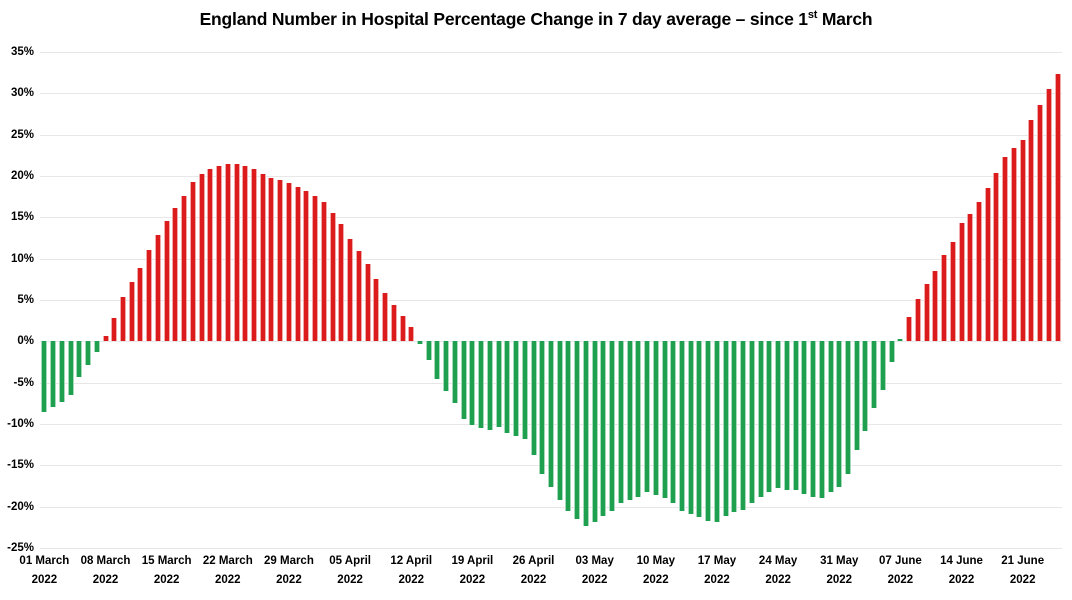 Image resolution: width=1072 pixels, height=600 pixels. Describe the element at coordinates (20, 506) in the screenshot. I see `y-axis-tick-label: -20%` at that location.